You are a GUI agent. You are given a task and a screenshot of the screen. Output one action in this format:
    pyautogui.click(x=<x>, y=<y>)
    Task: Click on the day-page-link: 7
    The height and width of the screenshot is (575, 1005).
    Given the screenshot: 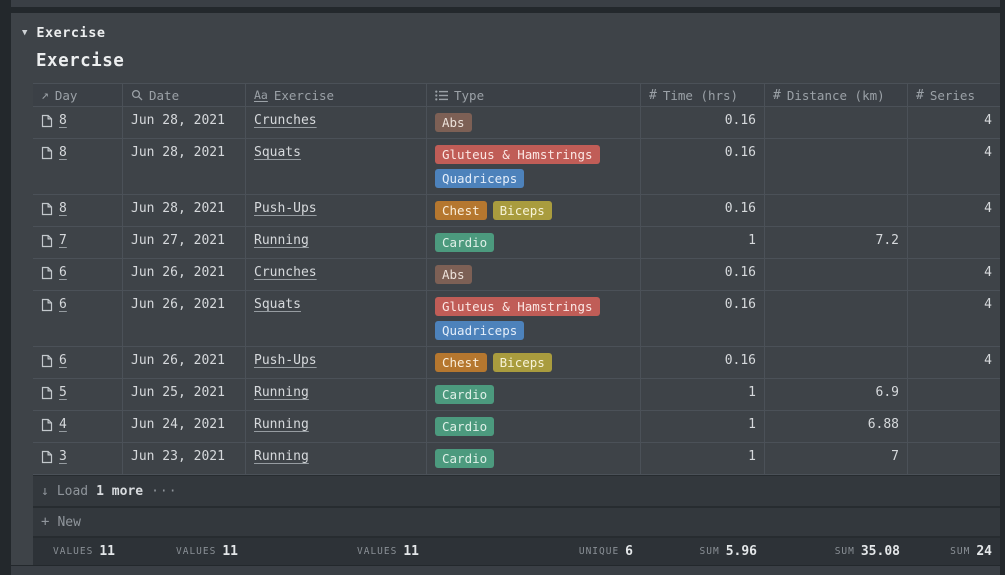 What is the action you would take?
    pyautogui.click(x=54, y=240)
    